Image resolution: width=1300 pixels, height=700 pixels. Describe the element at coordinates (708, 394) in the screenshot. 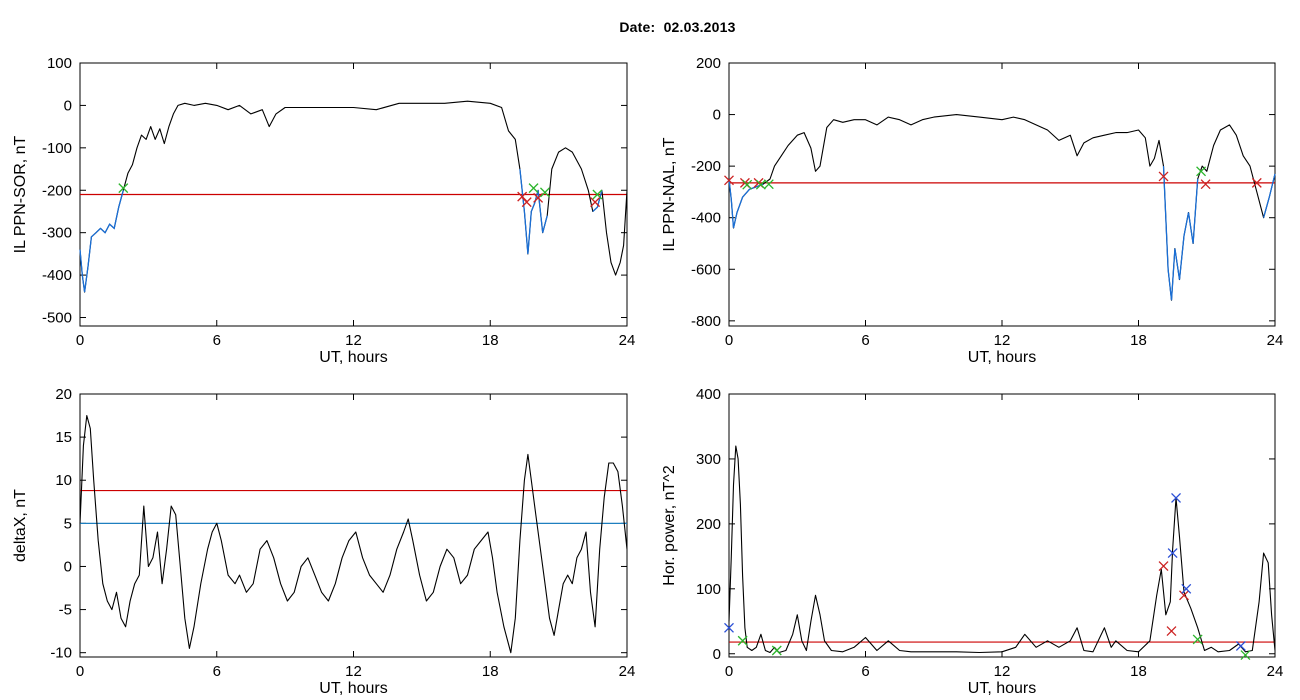

I see `y-tick-label: 400` at that location.